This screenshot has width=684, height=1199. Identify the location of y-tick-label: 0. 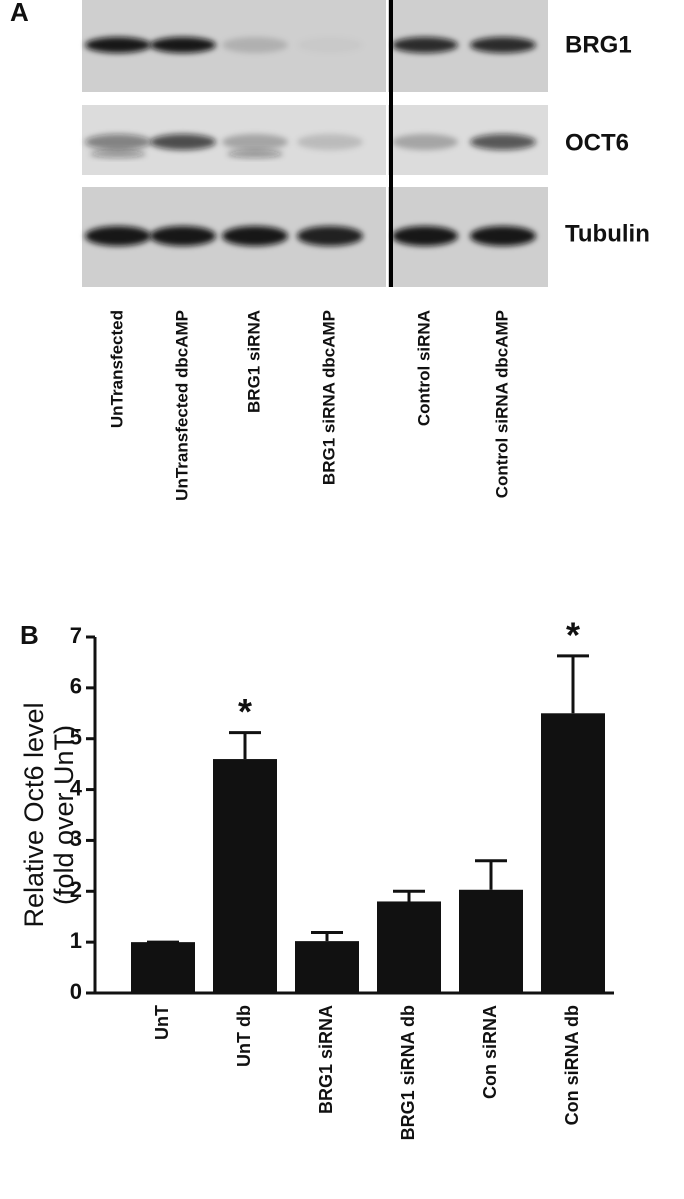
(76, 991).